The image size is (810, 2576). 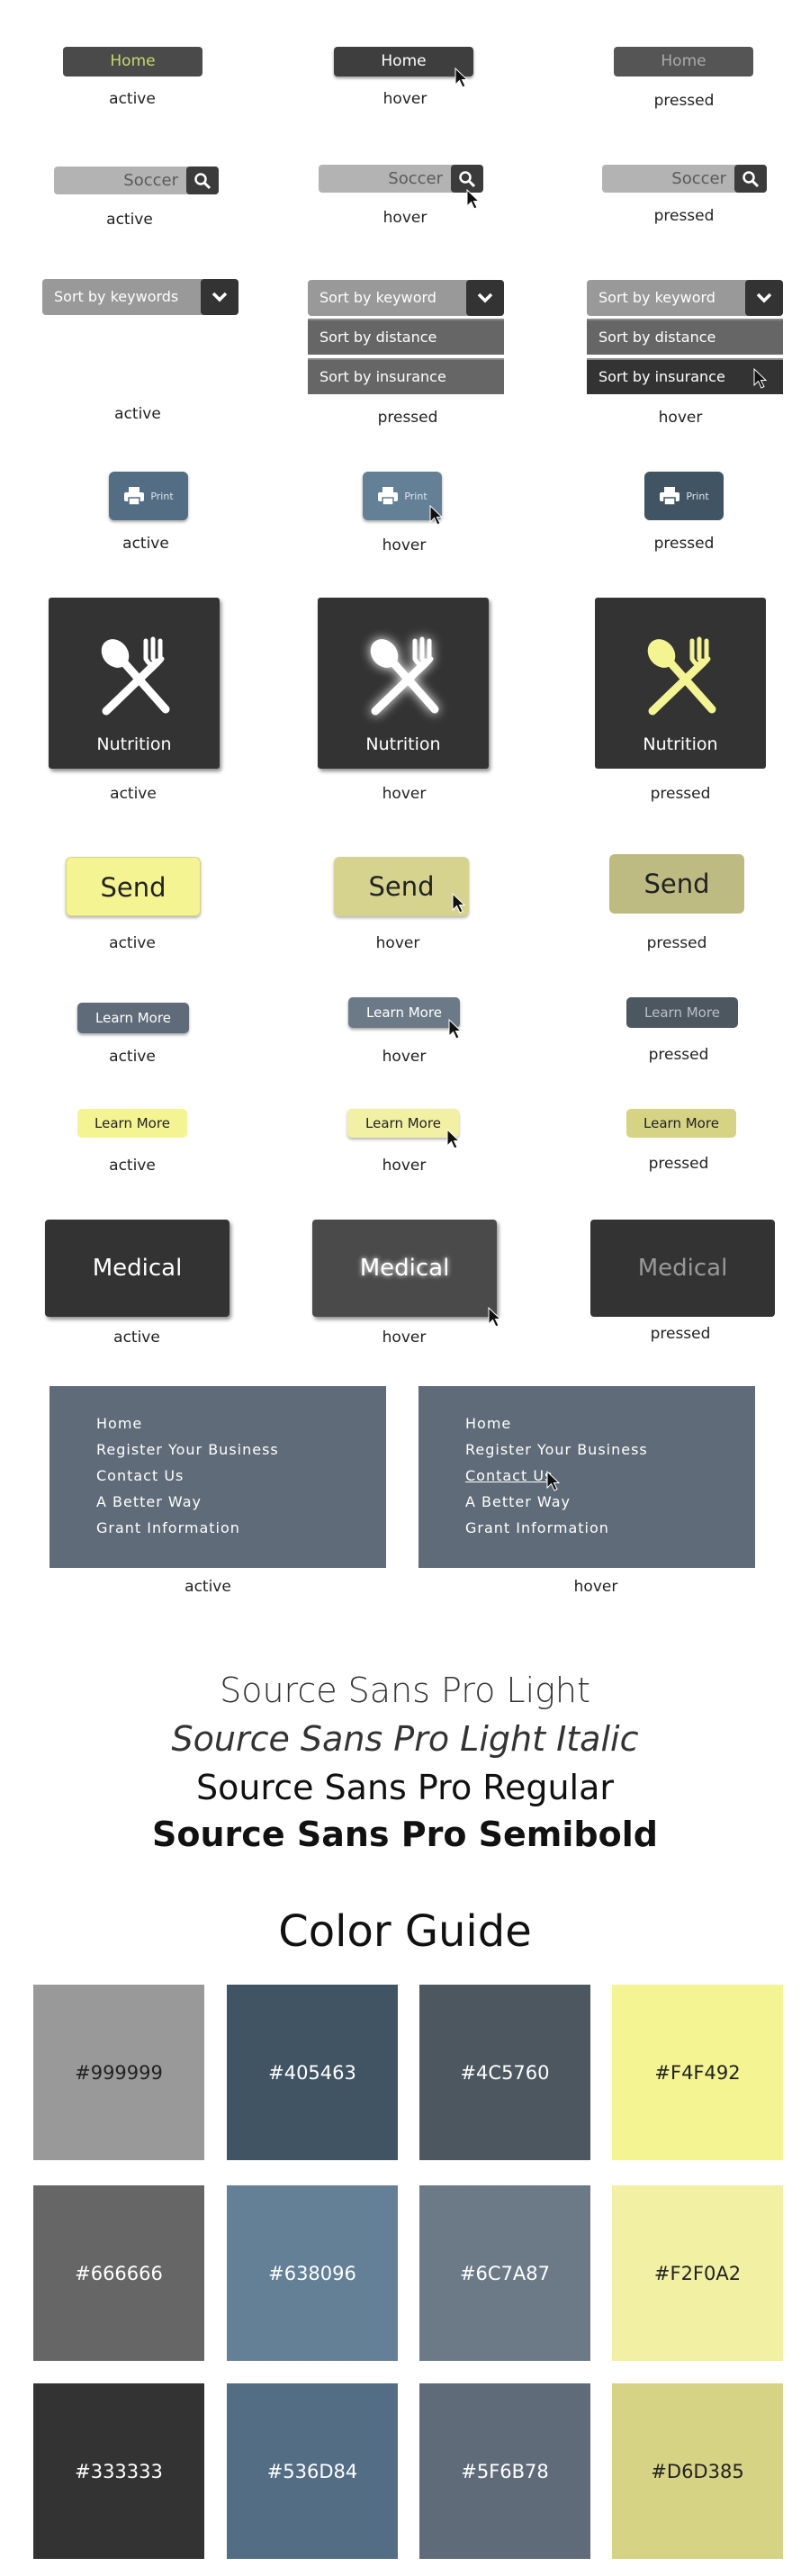 What do you see at coordinates (404, 1012) in the screenshot?
I see `learn-more-button-hover: Learn More` at bounding box center [404, 1012].